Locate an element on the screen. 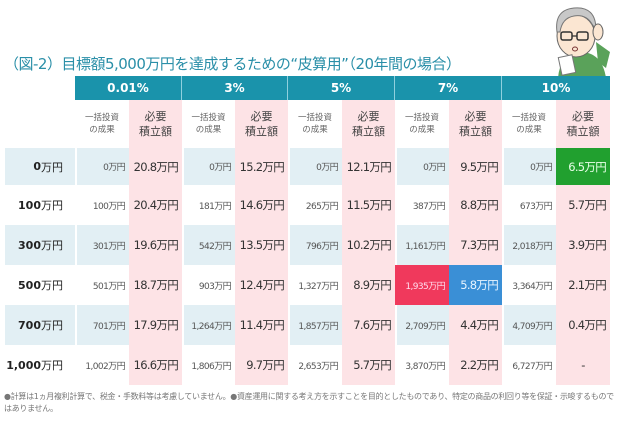 The height and width of the screenshot is (430, 626). rate-header-row: 0.01% 3% 5% 7% 10% is located at coordinates (342, 88).